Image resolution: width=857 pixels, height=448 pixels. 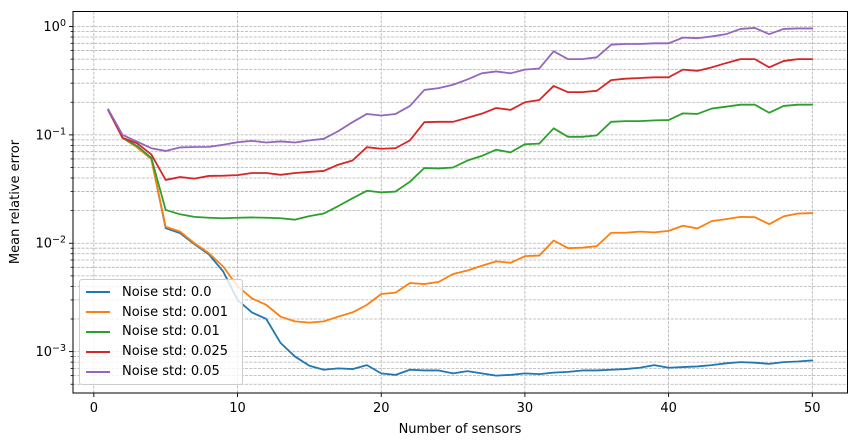 I want to click on x-tick-label: 30, so click(x=525, y=408).